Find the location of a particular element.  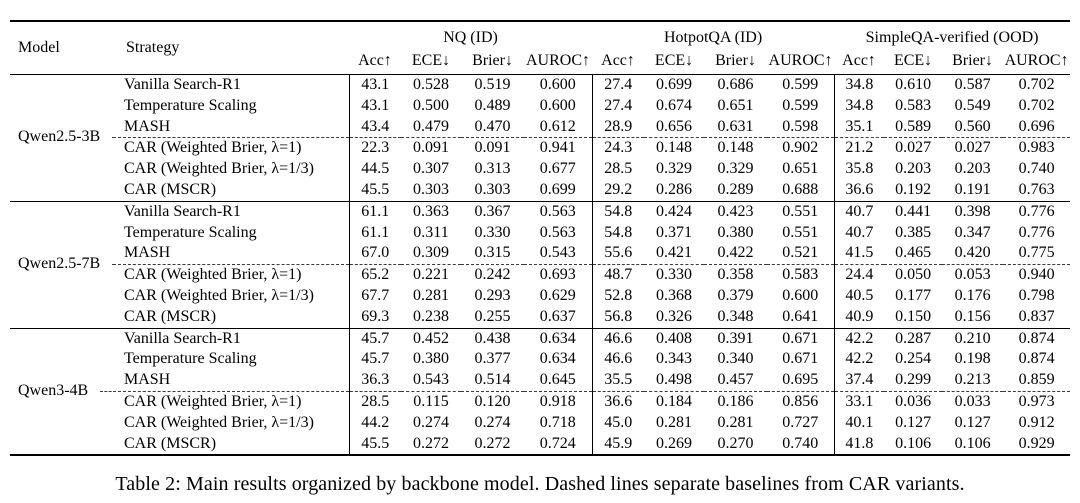

metric-cell: 40.5 is located at coordinates (859, 296).